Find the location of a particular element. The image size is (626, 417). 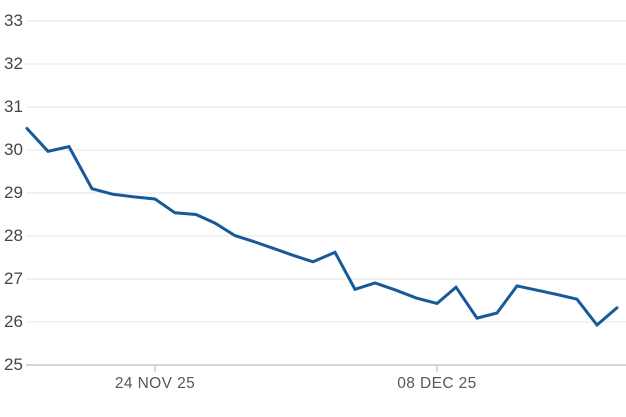

y-axis-label: 27 is located at coordinates (13, 278).